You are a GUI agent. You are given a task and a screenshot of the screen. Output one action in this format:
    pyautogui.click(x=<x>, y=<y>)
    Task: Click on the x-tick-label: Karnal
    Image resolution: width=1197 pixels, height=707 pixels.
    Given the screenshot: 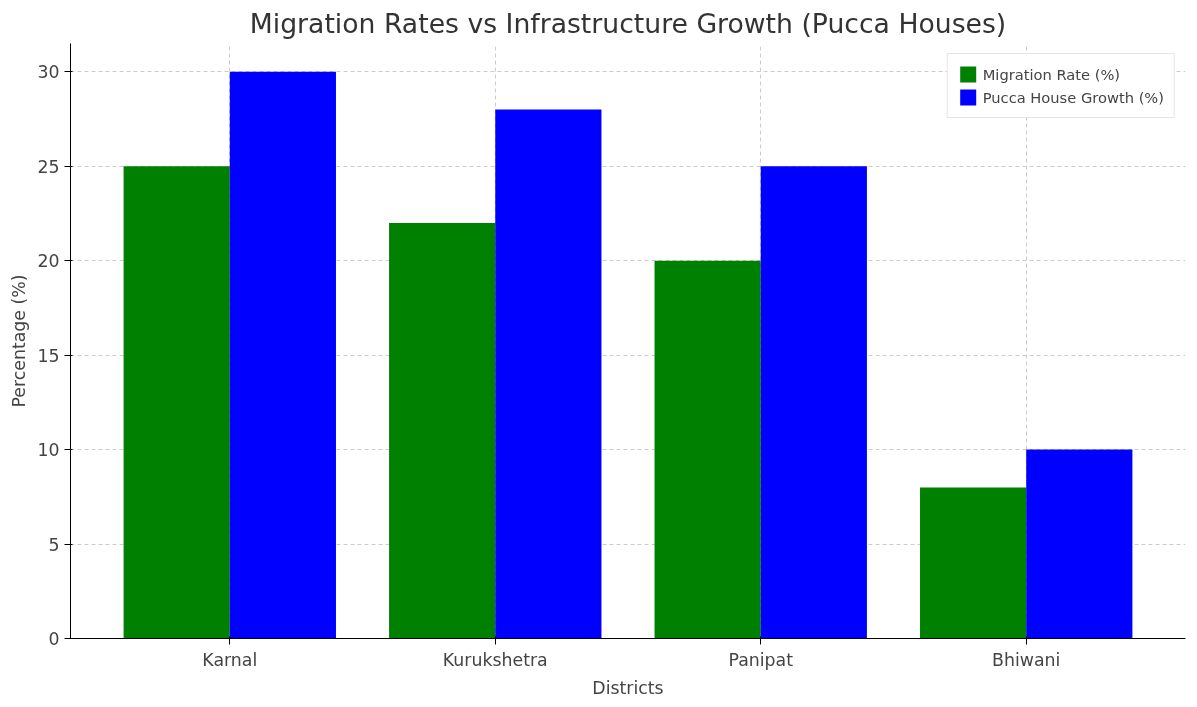 What is the action you would take?
    pyautogui.click(x=230, y=659)
    